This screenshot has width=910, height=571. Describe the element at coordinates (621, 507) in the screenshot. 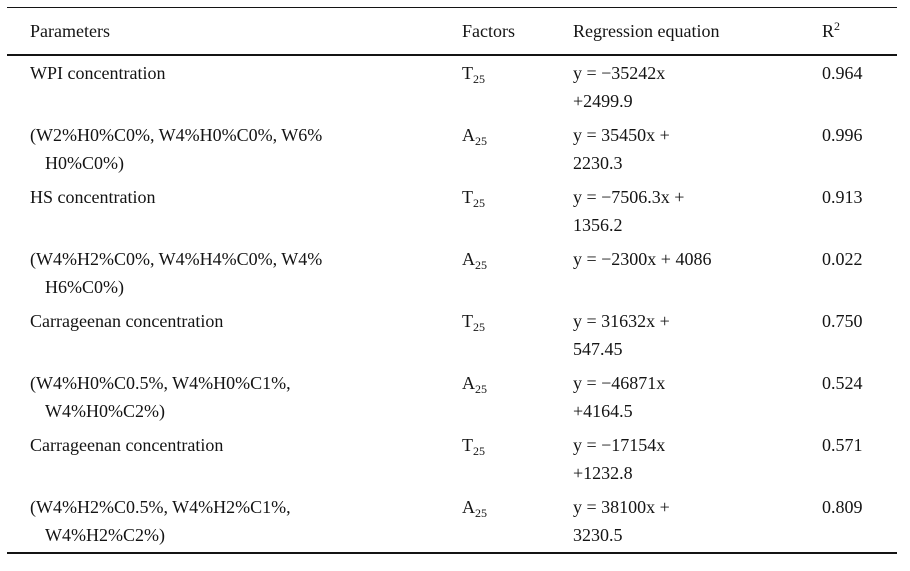

I see `equation-line: y = 38100x +` at that location.